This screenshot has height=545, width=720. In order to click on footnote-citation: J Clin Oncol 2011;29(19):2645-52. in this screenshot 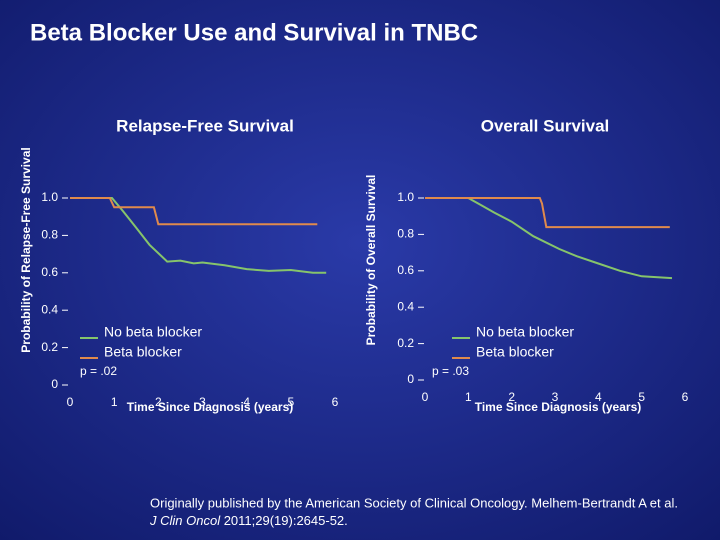, I will do `click(248, 520)`.